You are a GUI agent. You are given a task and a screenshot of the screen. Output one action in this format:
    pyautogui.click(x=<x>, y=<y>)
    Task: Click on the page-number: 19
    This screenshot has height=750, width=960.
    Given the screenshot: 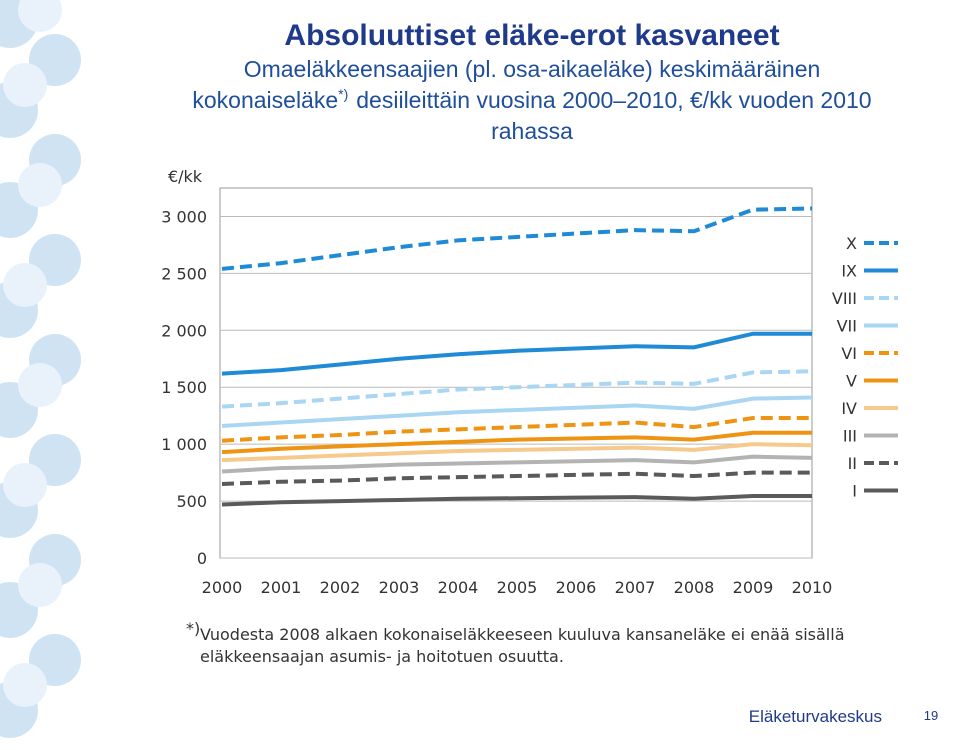 What is the action you would take?
    pyautogui.click(x=931, y=715)
    